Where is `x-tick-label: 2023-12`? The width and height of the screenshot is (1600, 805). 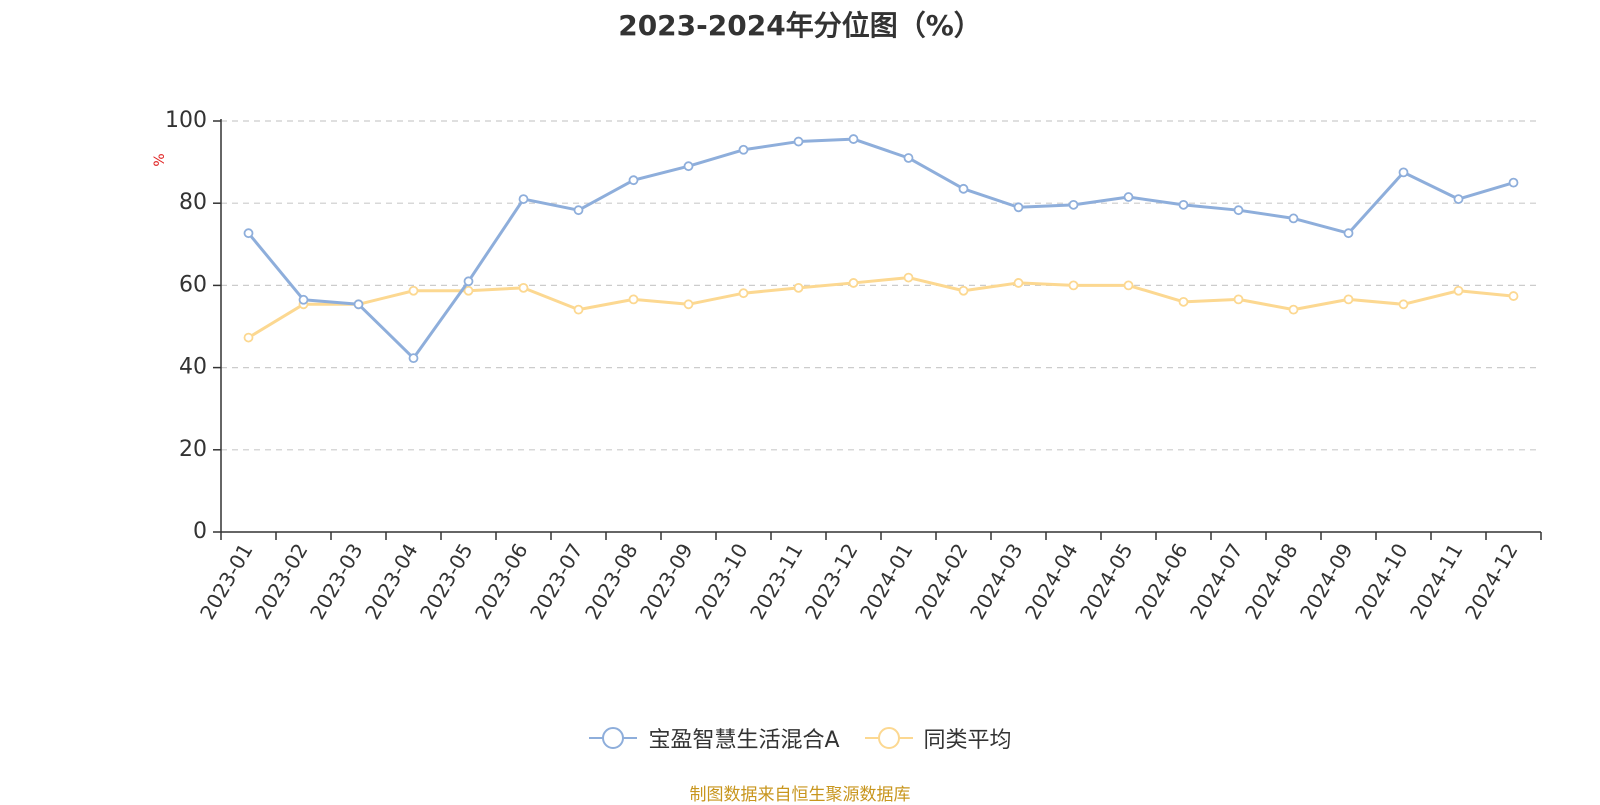
x-tick-label: 2023-12 is located at coordinates (831, 581).